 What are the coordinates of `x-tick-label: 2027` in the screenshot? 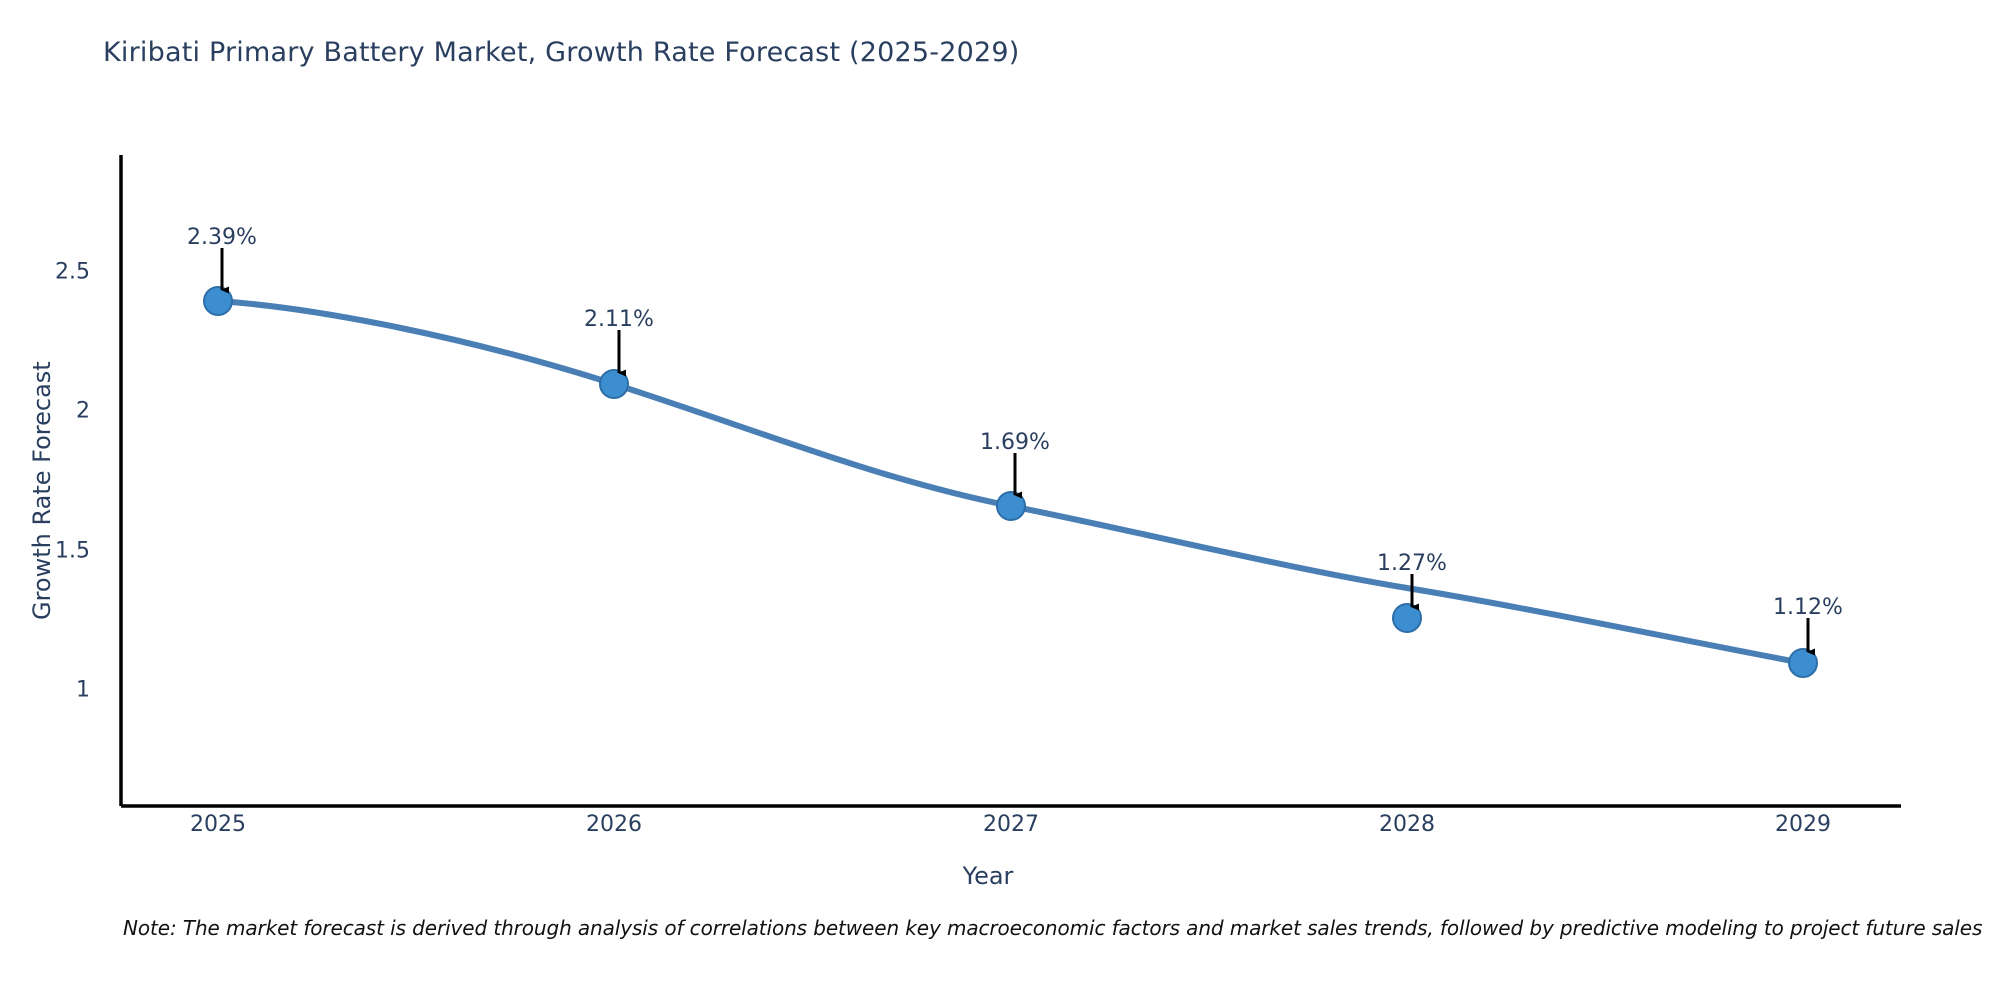 It's located at (1011, 824).